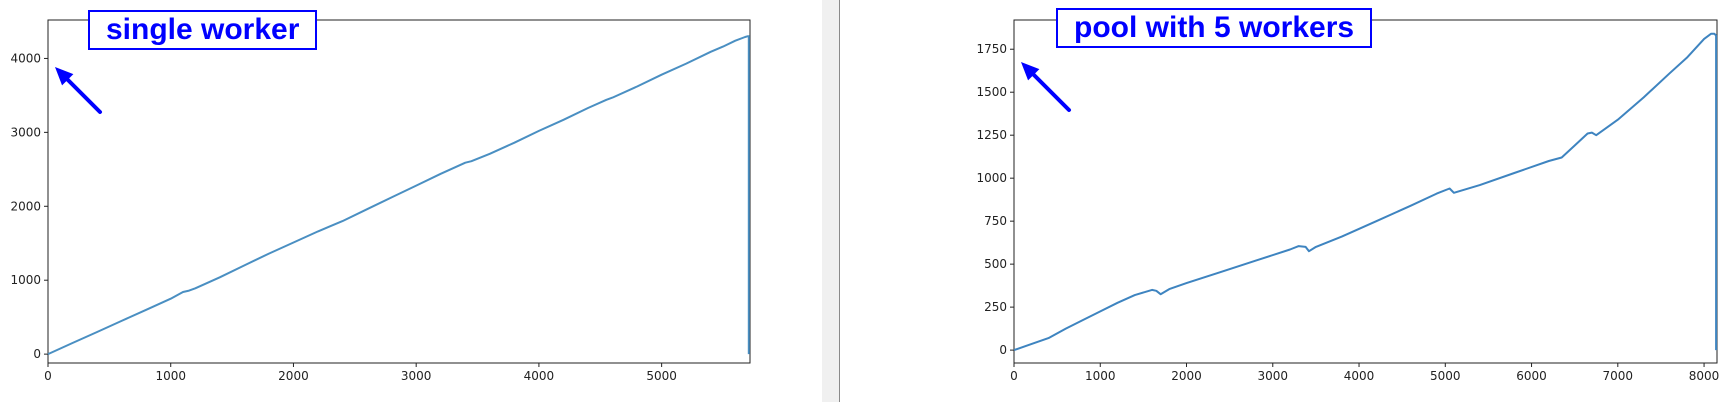 The image size is (1731, 402). Describe the element at coordinates (1214, 28) in the screenshot. I see `pool-workers-annotation: pool with 5 workers` at that location.